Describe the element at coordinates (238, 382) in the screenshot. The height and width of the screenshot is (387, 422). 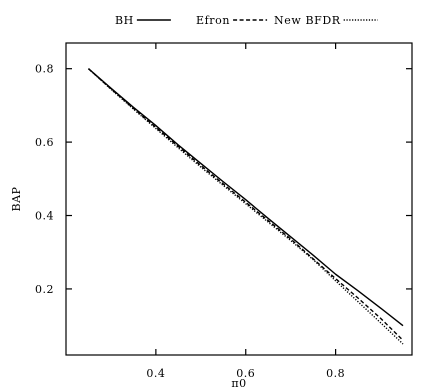
I see `x-axis-label: π0` at that location.